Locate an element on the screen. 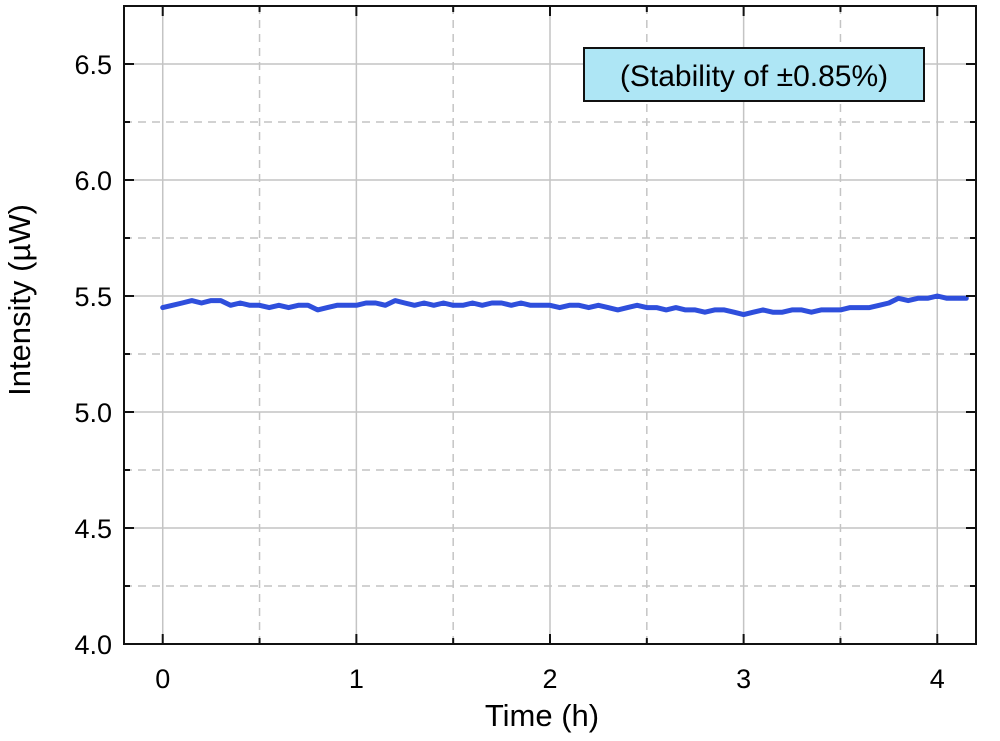  x-tick-label: 4 is located at coordinates (937, 679).